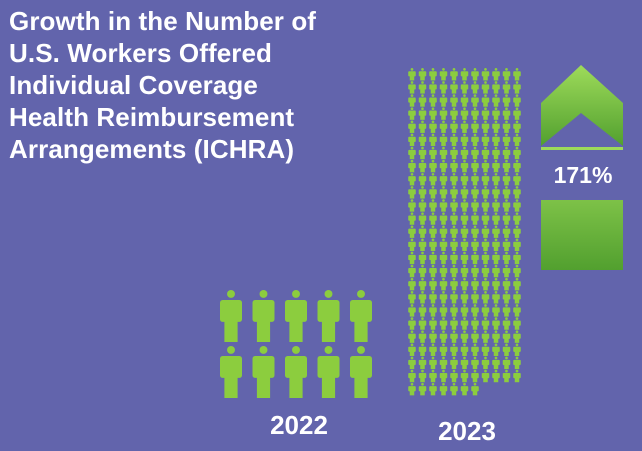  What do you see at coordinates (581, 130) in the screenshot?
I see `arrow-inner-chevron` at bounding box center [581, 130].